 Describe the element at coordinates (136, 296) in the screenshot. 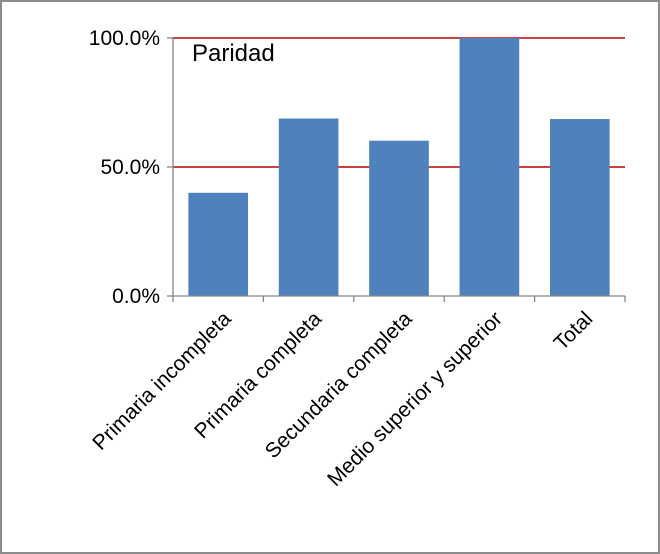

I see `y-tick-label: 0.0%` at that location.